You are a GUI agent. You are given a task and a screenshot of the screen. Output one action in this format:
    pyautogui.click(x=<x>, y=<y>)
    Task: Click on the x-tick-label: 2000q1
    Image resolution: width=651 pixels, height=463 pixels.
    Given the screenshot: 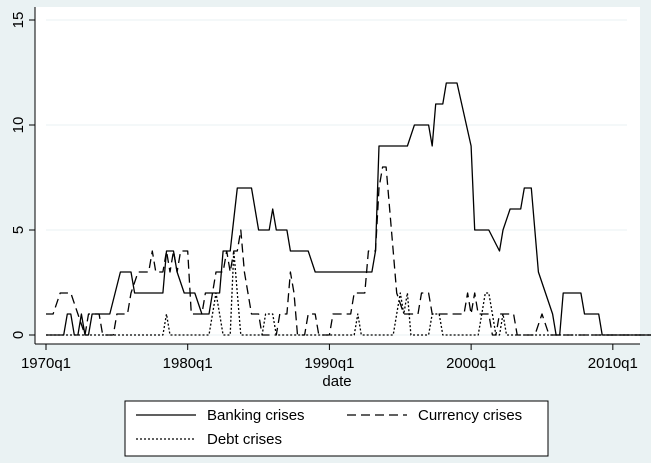 What is the action you would take?
    pyautogui.click(x=471, y=363)
    